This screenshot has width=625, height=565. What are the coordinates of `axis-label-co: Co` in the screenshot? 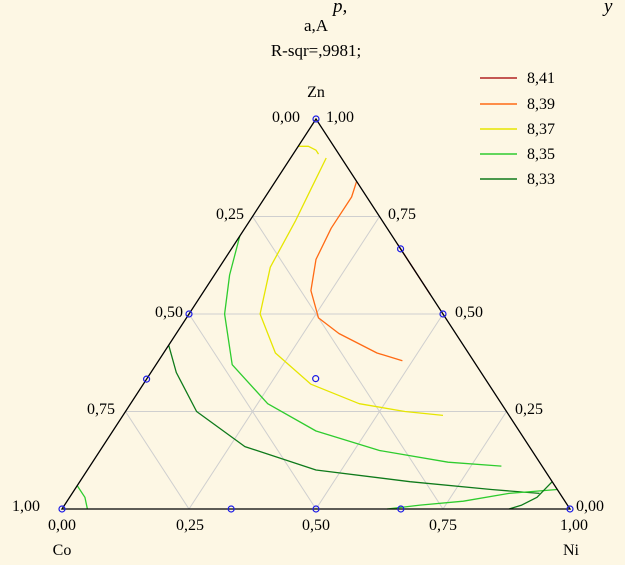 It's located at (62, 550).